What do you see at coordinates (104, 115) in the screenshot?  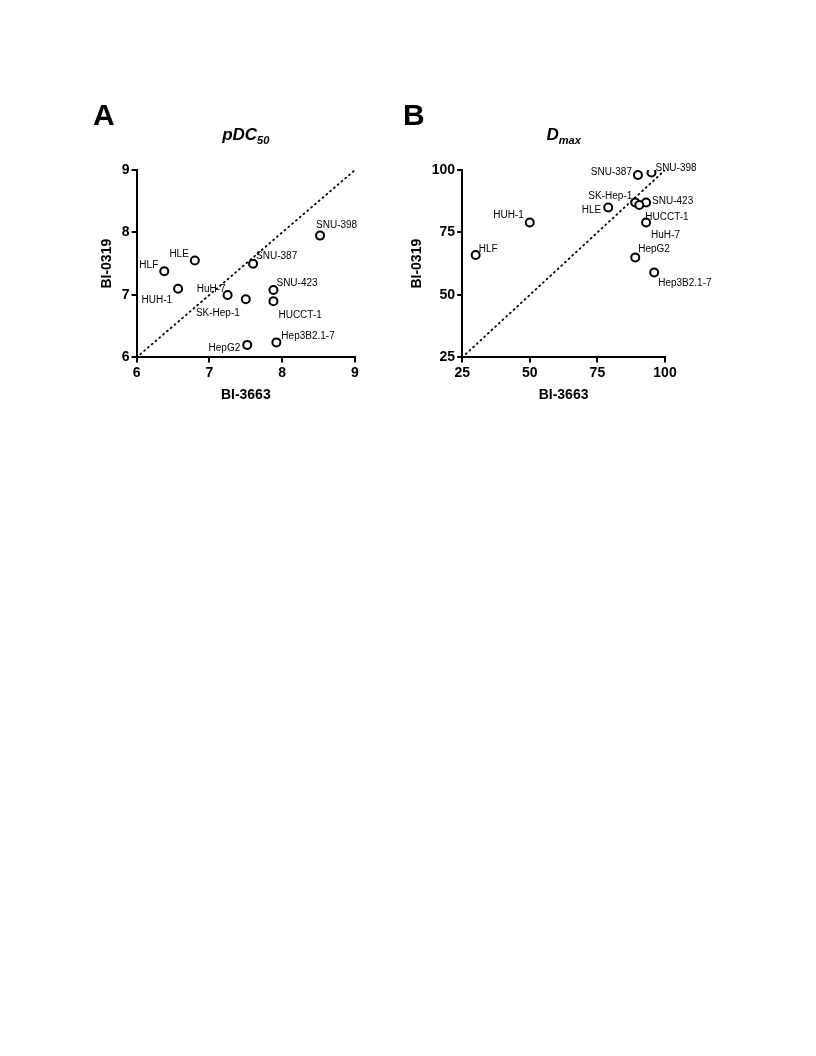 I see `text: A` at bounding box center [104, 115].